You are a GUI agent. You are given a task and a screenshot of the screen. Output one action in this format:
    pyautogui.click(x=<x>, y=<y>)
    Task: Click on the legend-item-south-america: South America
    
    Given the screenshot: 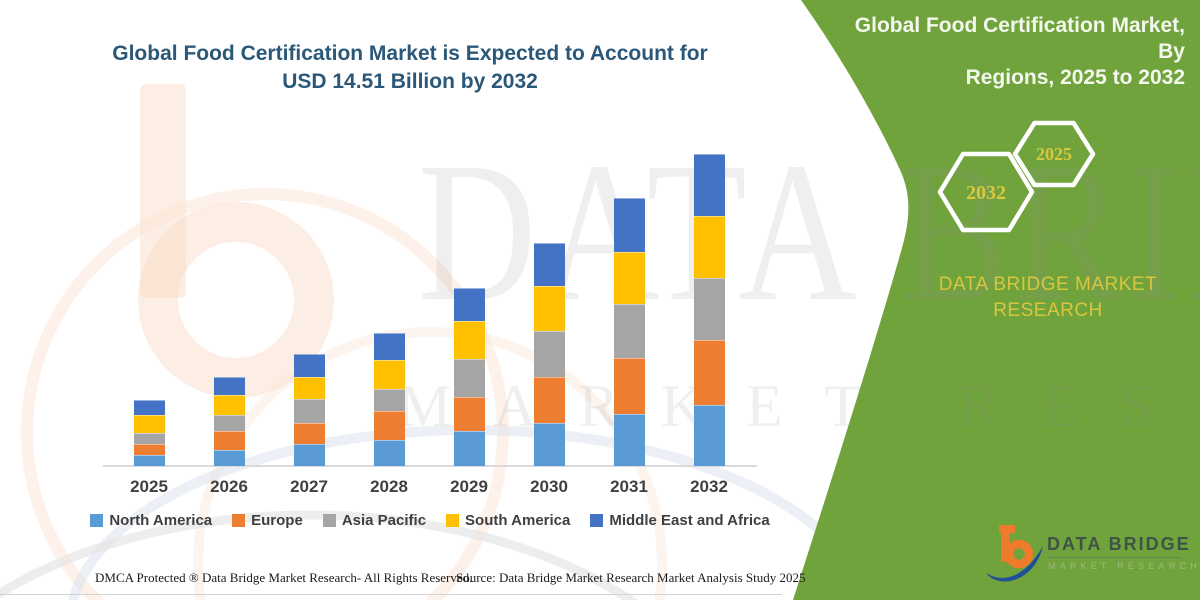 What is the action you would take?
    pyautogui.click(x=508, y=520)
    